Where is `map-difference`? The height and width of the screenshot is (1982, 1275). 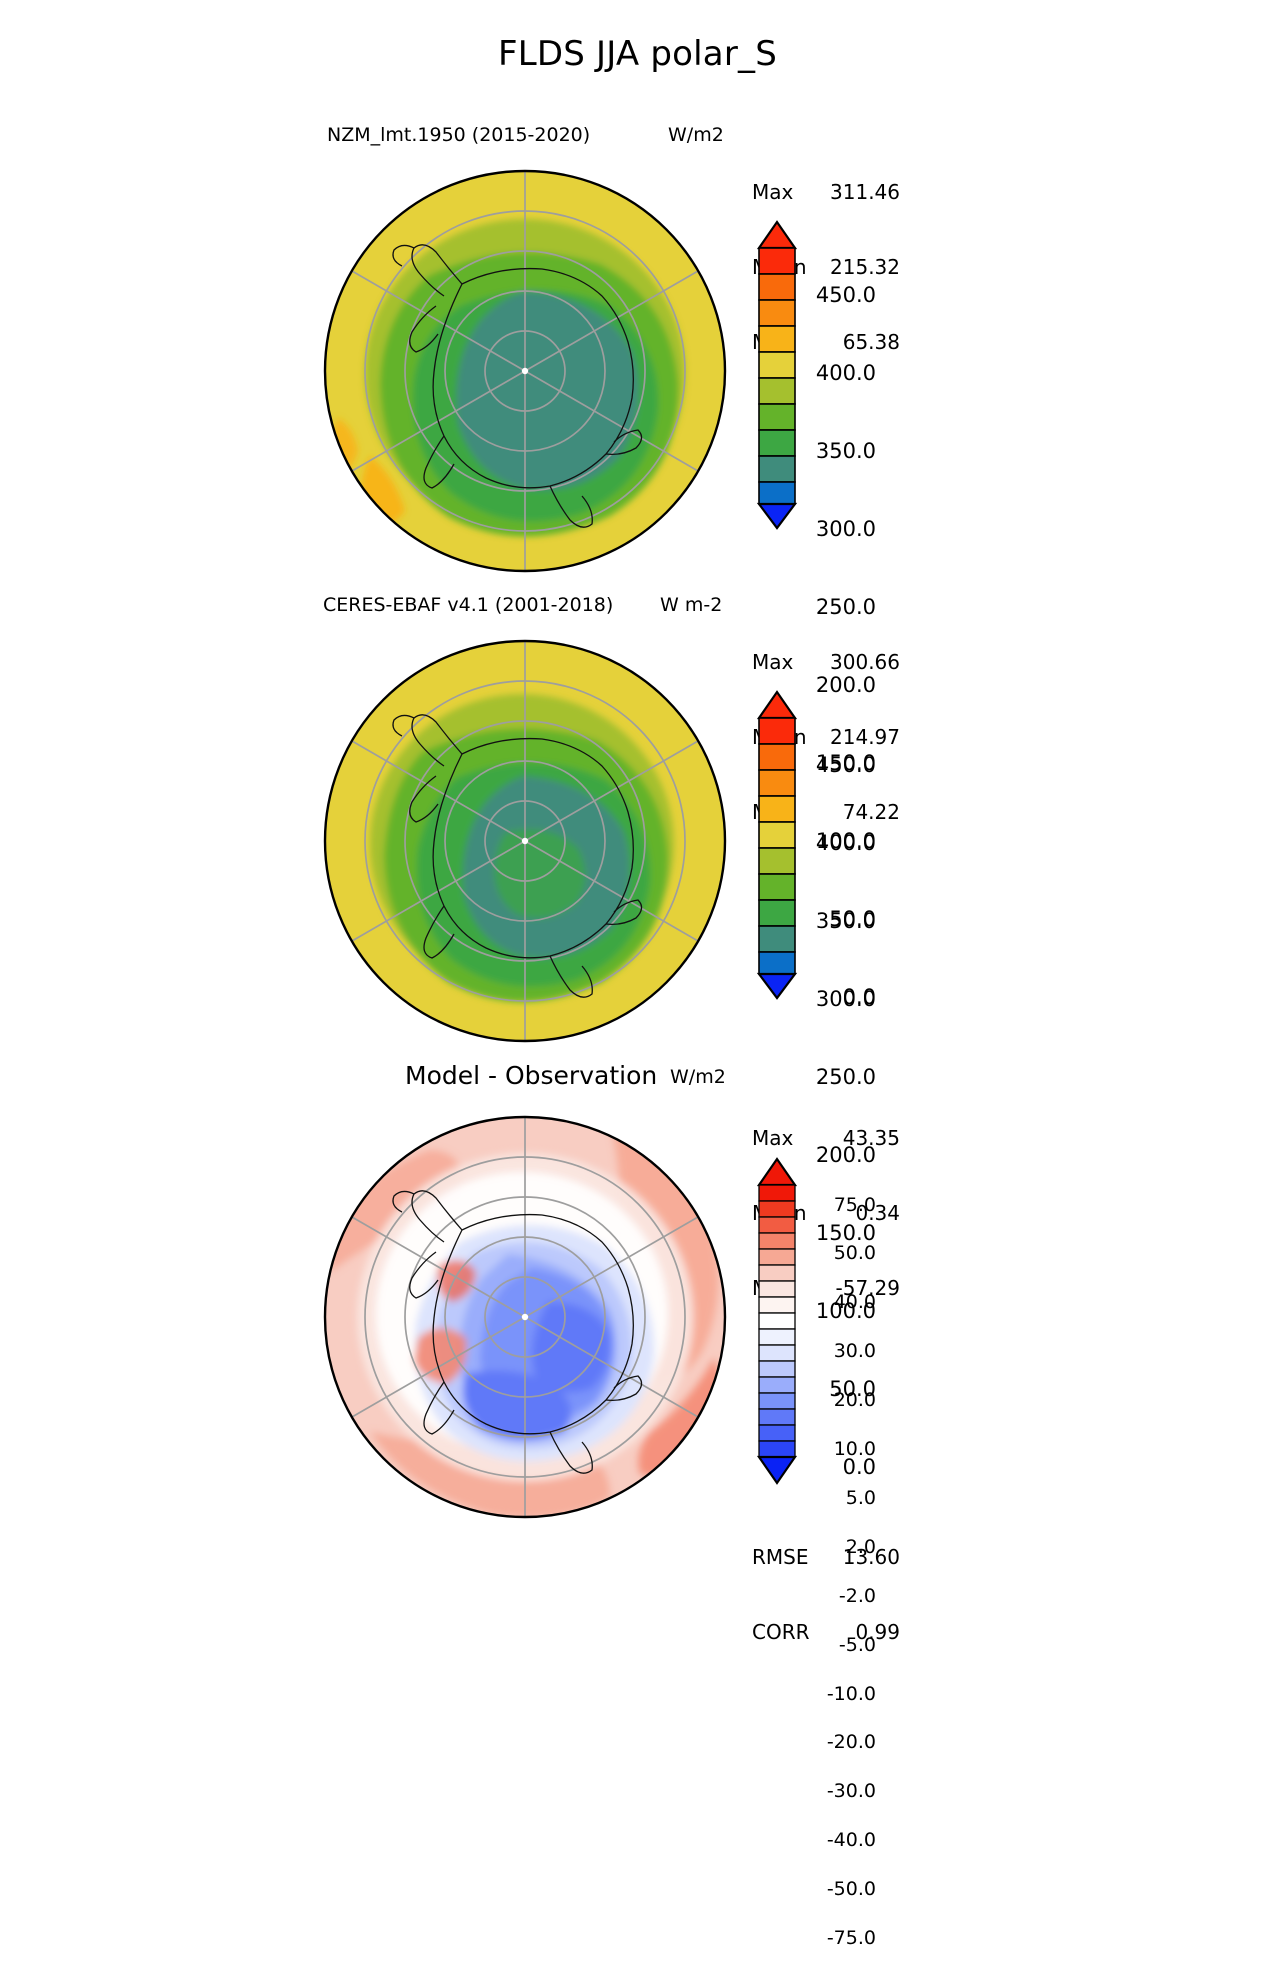
map-difference is located at coordinates (525, 1317).